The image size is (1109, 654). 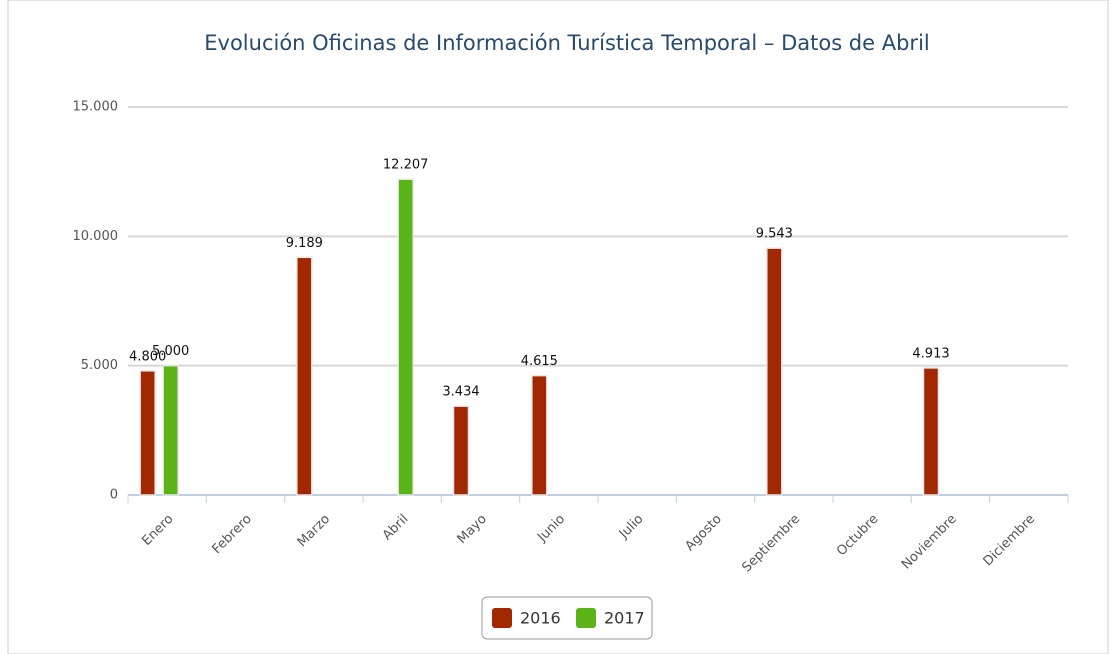 I want to click on y-tick-label: 0, so click(x=114, y=495).